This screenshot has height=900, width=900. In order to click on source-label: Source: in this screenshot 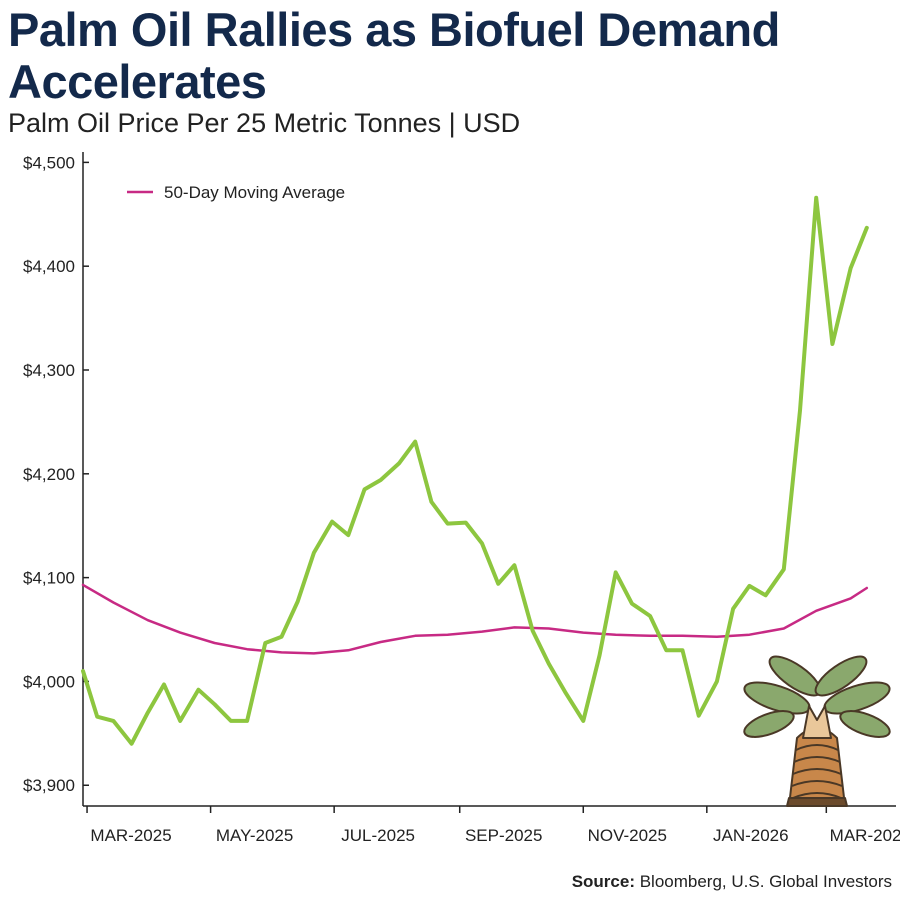, I will do `click(603, 881)`.